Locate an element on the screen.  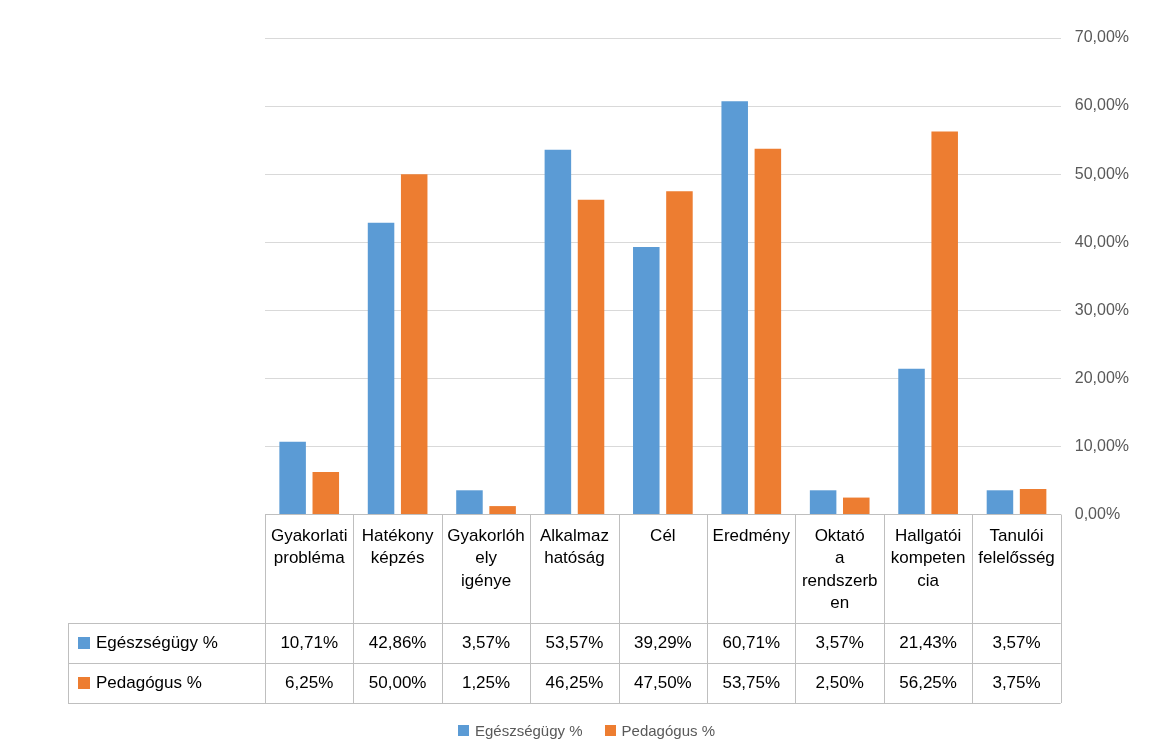
y-tick-label: 0,00% is located at coordinates (1097, 514).